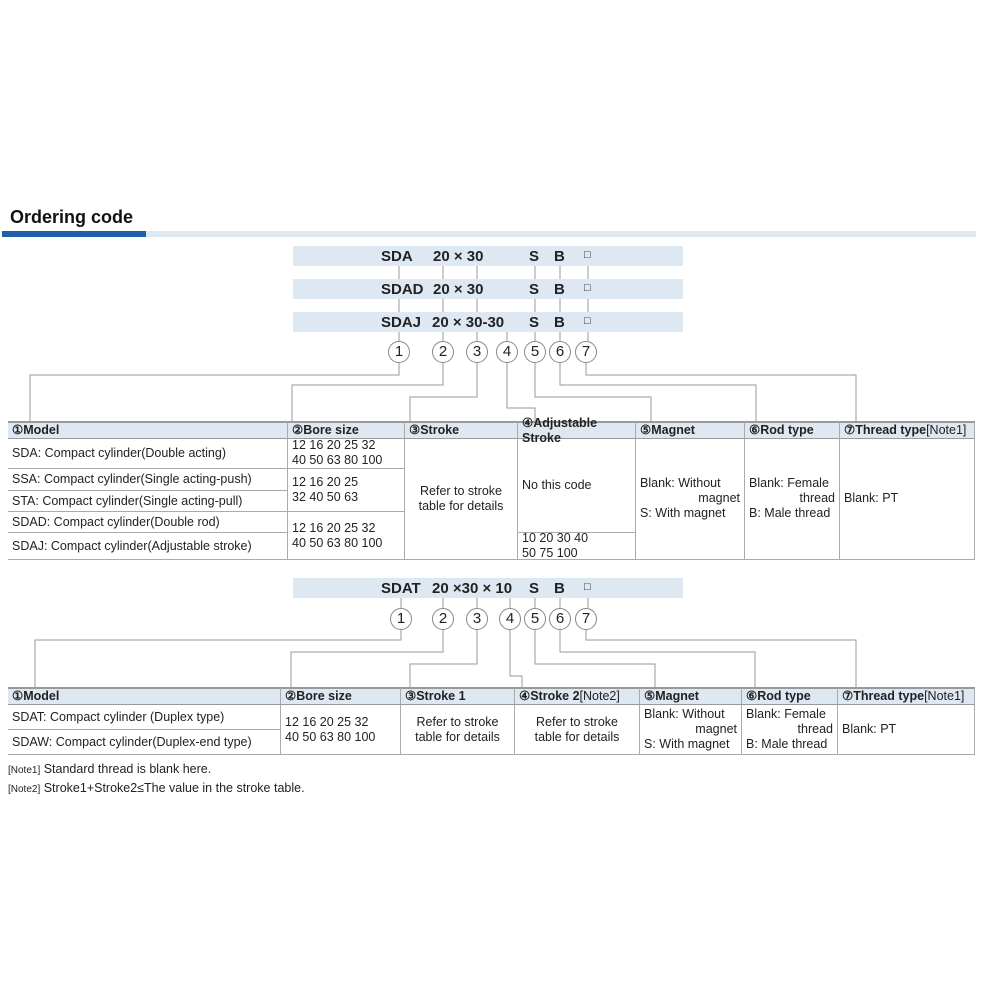 Image resolution: width=1000 pixels, height=1000 pixels. I want to click on thread-cell: Blank: PT, so click(906, 730).